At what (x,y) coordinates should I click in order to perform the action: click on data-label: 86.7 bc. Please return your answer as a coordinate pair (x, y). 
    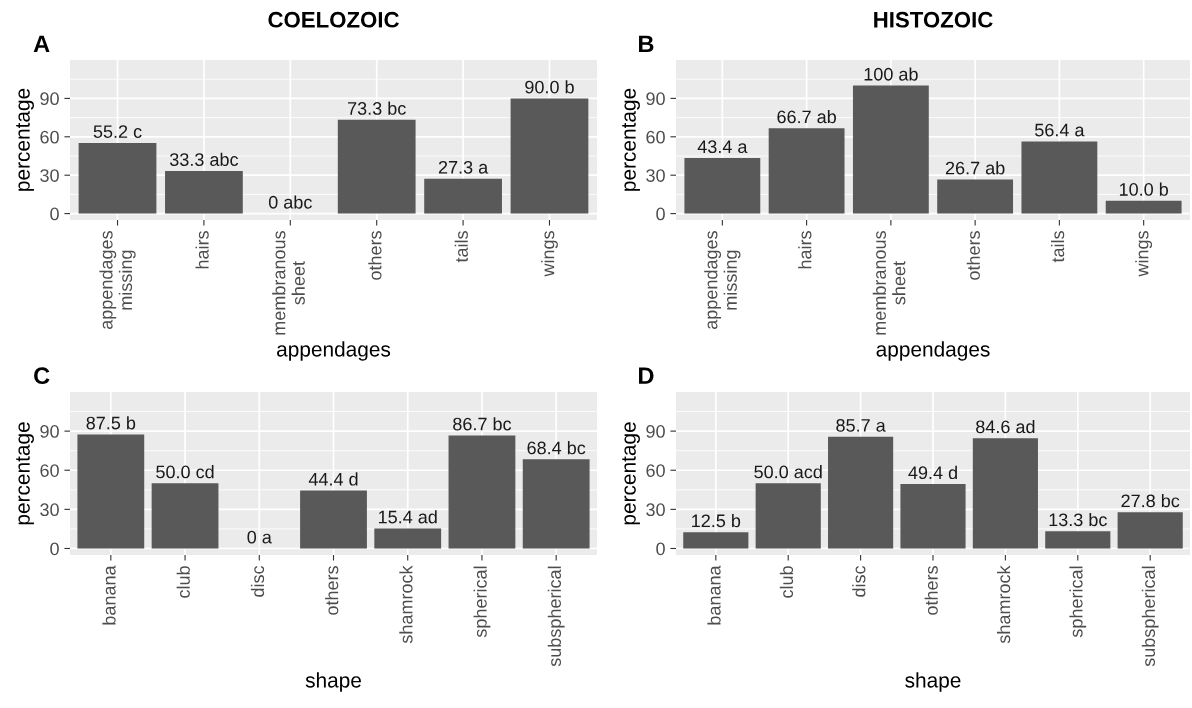
    Looking at the image, I should click on (482, 424).